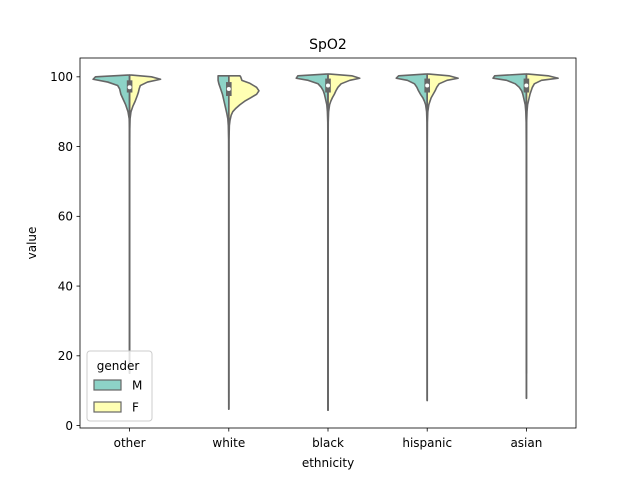  I want to click on x-tick-label-white: white, so click(228, 443).